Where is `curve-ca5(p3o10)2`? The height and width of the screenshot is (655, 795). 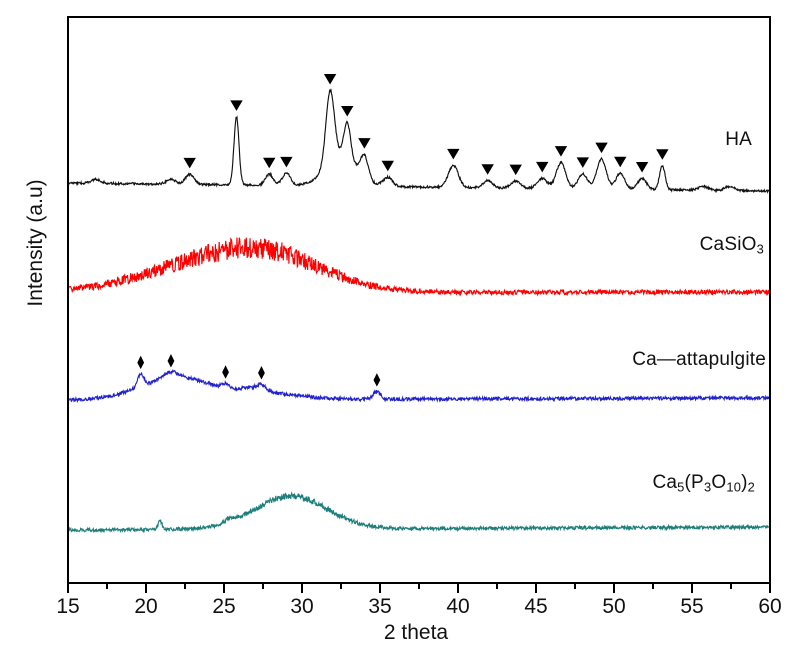
curve-ca5(p3o10)2 is located at coordinates (419, 512).